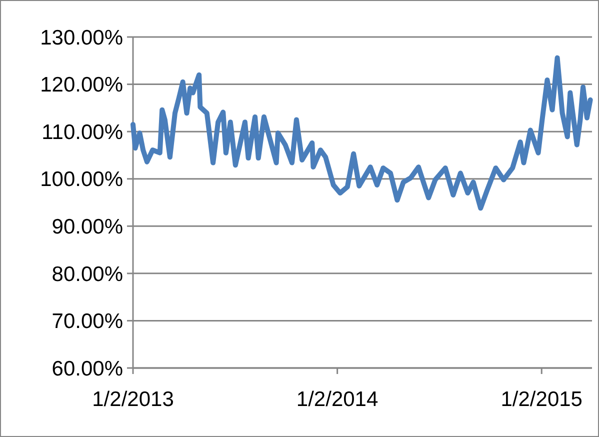  I want to click on y-tick-label: 80.00%, so click(87, 274).